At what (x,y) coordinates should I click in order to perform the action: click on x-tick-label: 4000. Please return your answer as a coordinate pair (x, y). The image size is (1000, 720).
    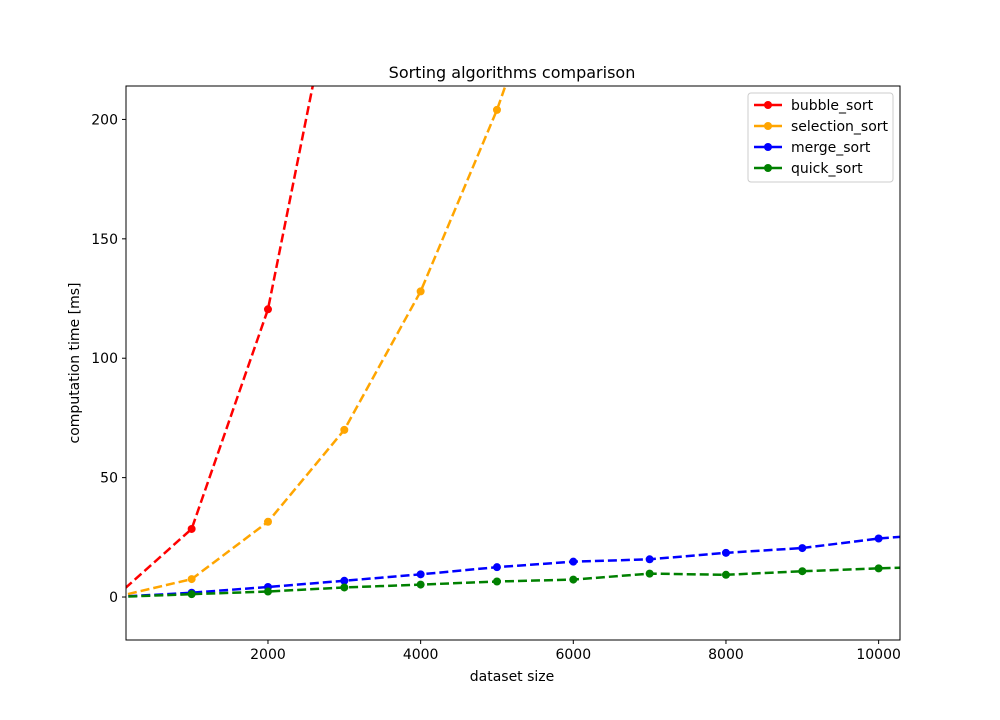
    Looking at the image, I should click on (421, 655).